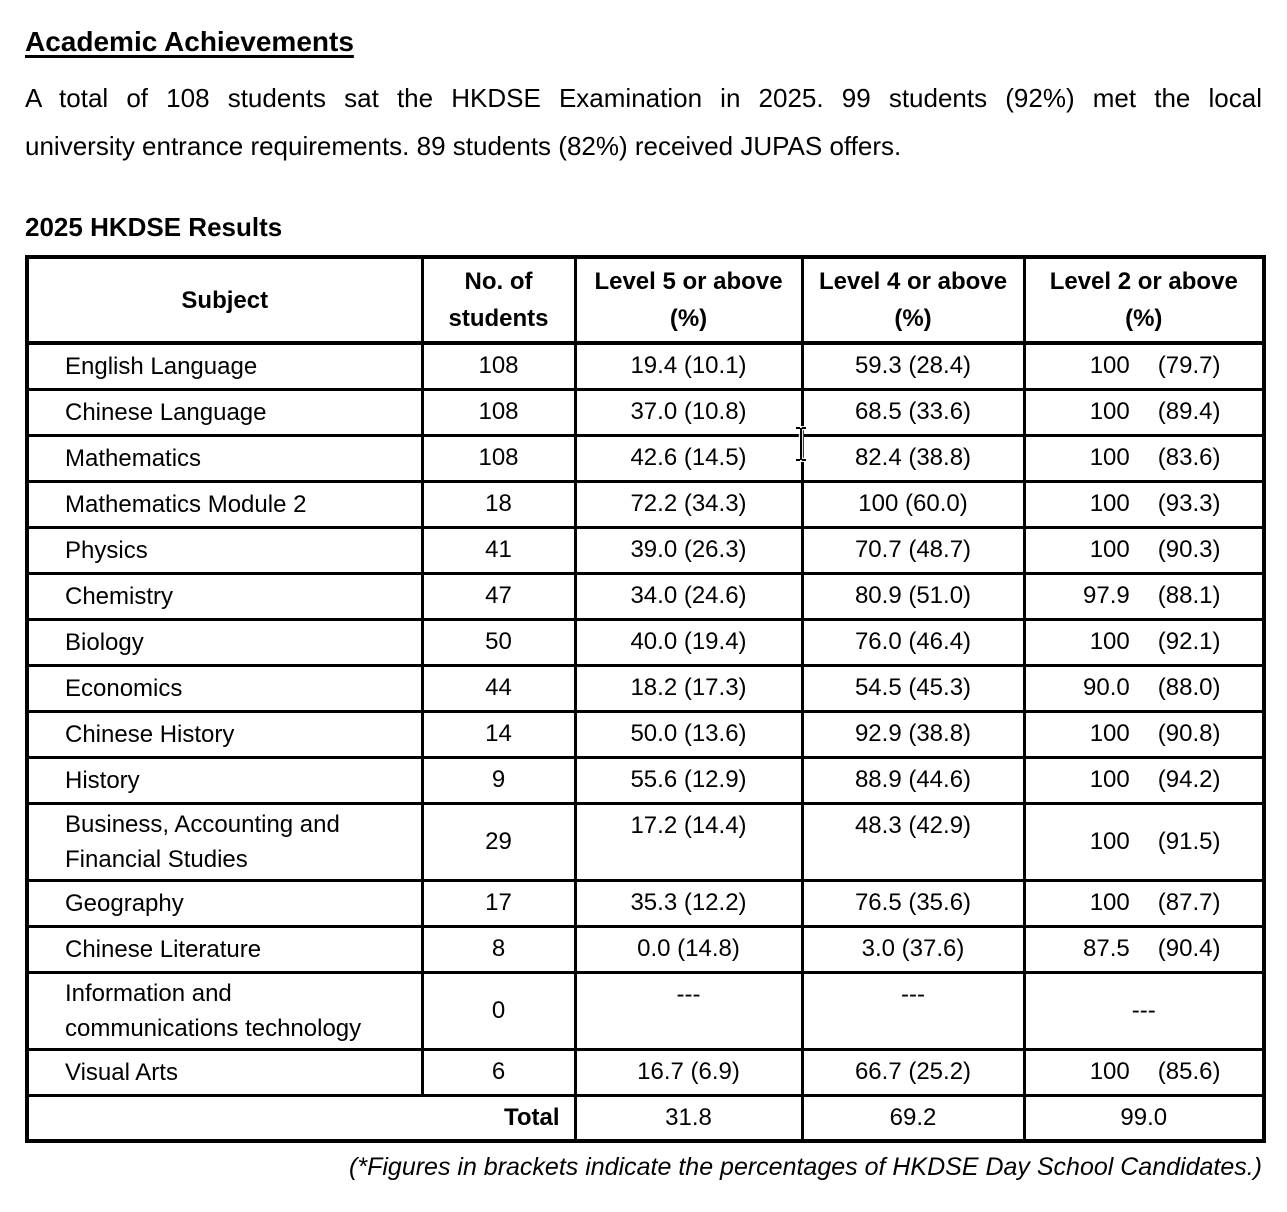 This screenshot has height=1212, width=1287. I want to click on level2-bracket: (91.5), so click(1189, 841).